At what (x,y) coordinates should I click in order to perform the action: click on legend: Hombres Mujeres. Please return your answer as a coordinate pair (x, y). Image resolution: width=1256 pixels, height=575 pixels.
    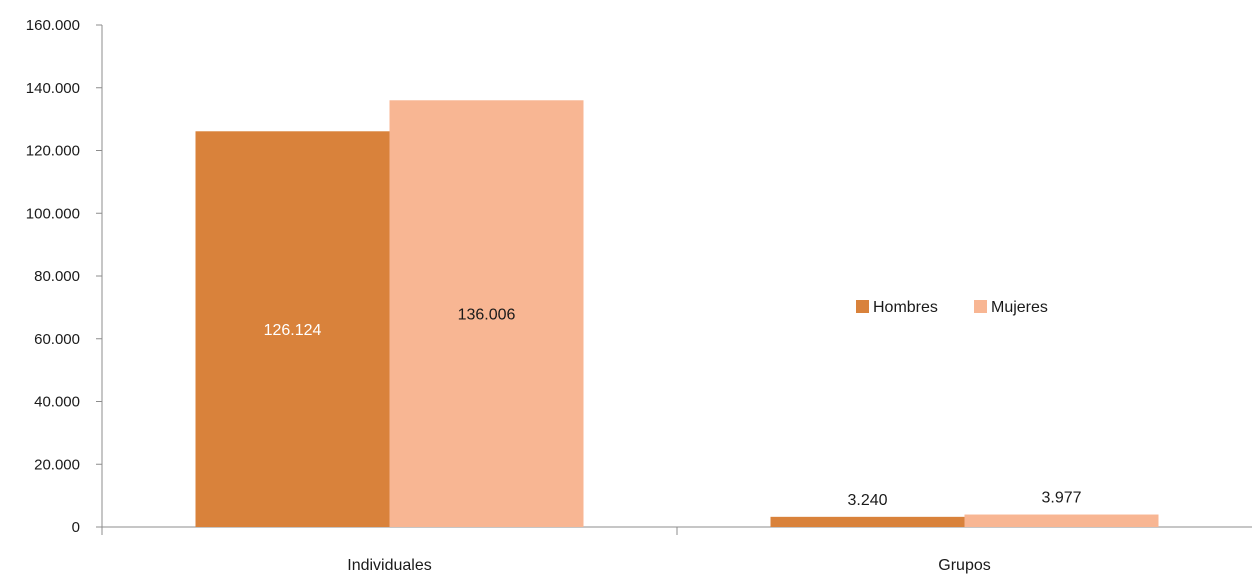
    Looking at the image, I should click on (952, 307).